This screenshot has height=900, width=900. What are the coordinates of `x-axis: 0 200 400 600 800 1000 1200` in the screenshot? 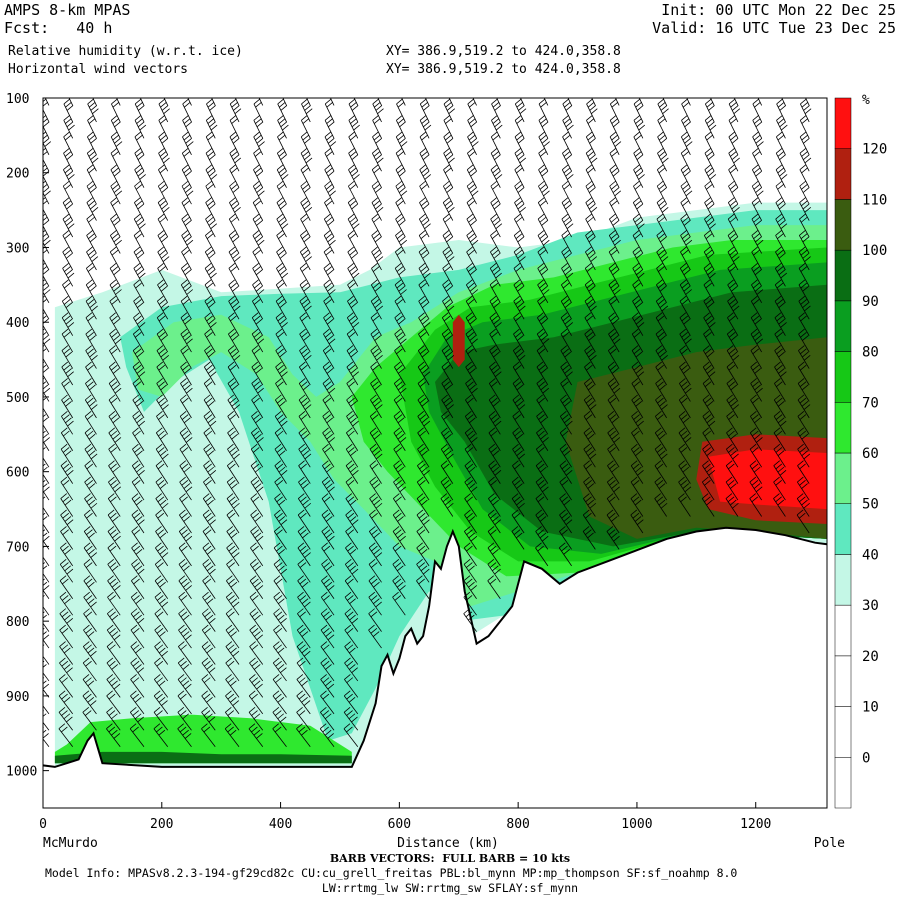 It's located at (405, 817).